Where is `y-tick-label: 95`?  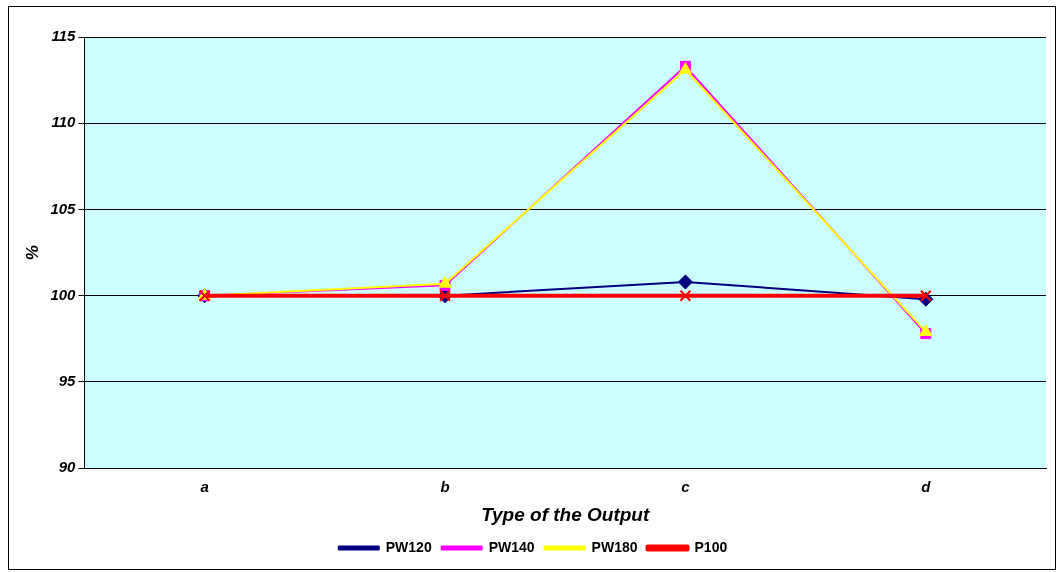 y-tick-label: 95 is located at coordinates (67, 381).